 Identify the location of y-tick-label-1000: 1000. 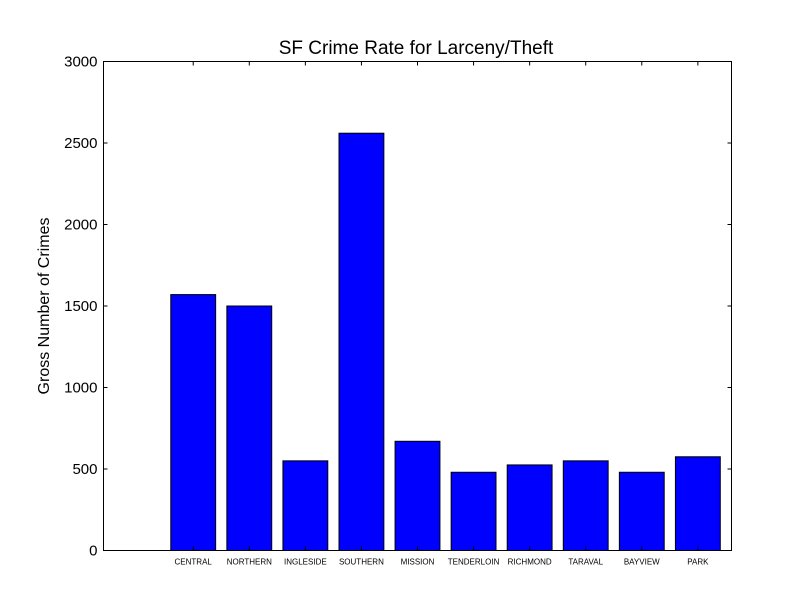
(80, 388).